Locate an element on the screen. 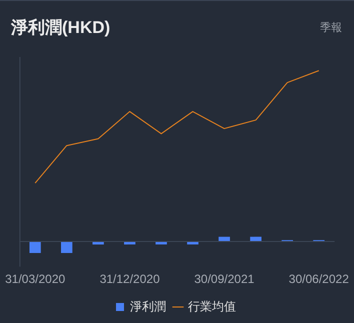  chart-subtitle: 季報 is located at coordinates (331, 27).